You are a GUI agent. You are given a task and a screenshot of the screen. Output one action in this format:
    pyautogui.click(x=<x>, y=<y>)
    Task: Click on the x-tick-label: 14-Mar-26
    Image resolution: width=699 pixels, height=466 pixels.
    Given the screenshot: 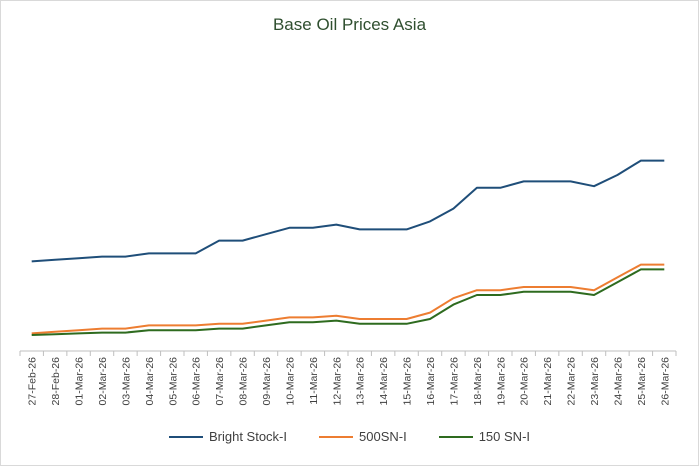 What is the action you would take?
    pyautogui.click(x=384, y=381)
    